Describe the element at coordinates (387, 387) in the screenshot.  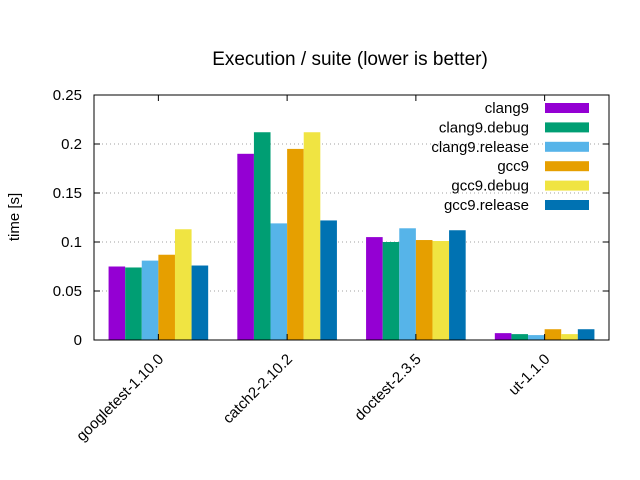
I see `x-tick-label: doctest-2.3.5` at that location.